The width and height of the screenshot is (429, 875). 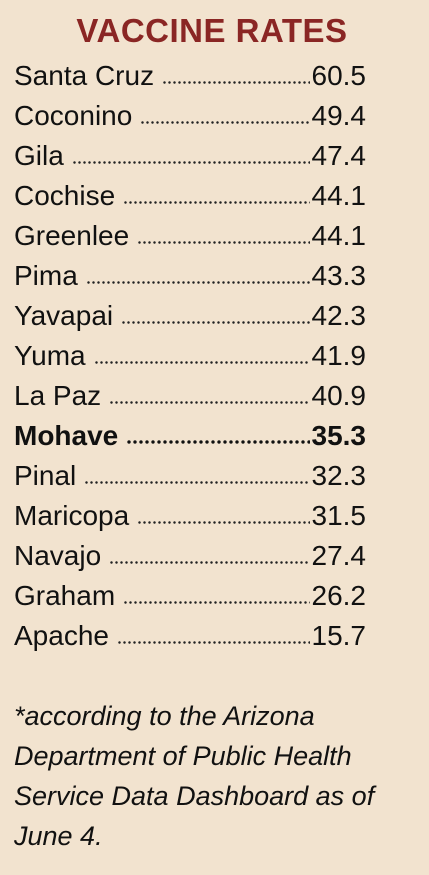 I want to click on county-name: La Paz, so click(x=58, y=395).